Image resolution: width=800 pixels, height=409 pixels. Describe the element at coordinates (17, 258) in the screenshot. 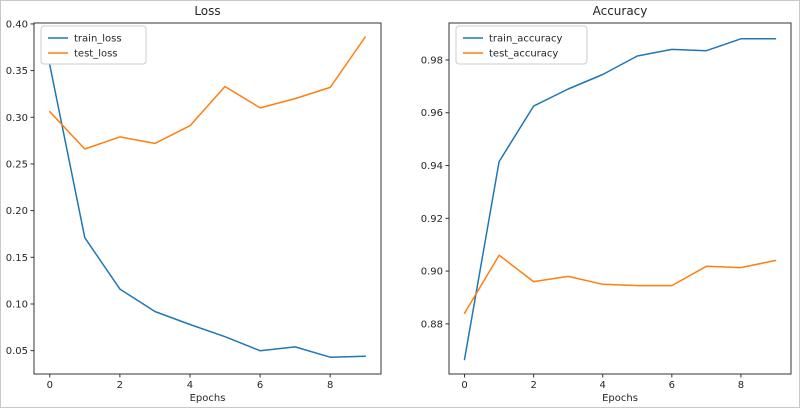

I see `y-tick-label: 0.15` at that location.